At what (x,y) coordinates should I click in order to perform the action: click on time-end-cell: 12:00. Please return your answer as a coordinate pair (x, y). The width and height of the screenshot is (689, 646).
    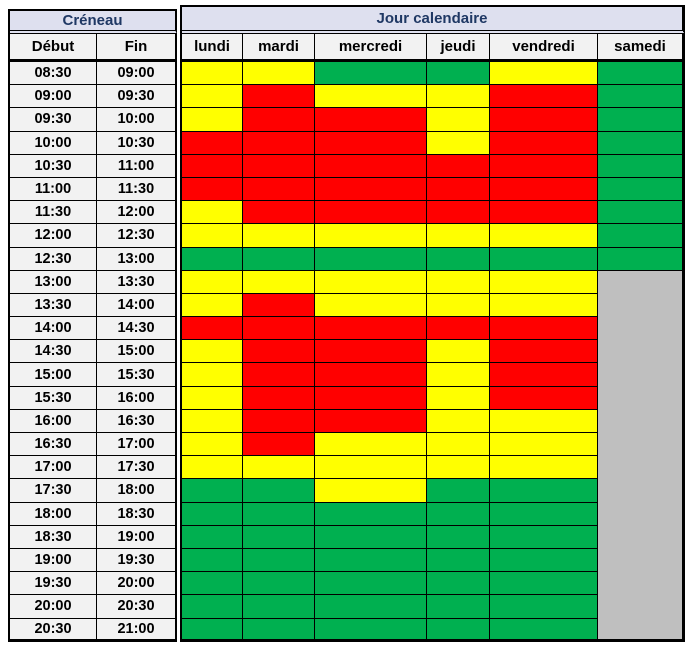
    Looking at the image, I should click on (137, 213).